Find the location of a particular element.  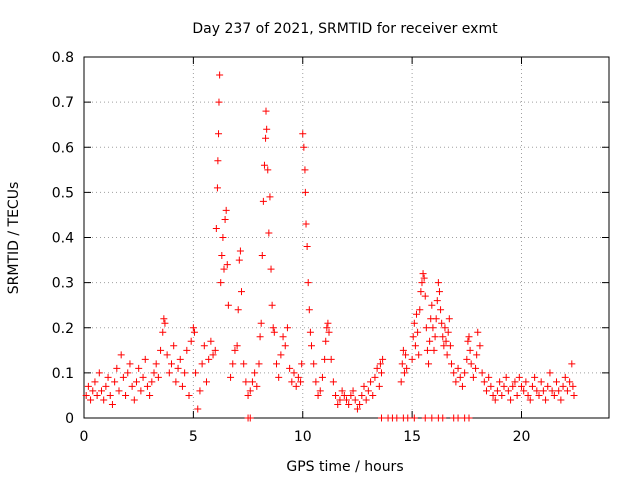

x-axis-label: GPS time / hours is located at coordinates (344, 467).